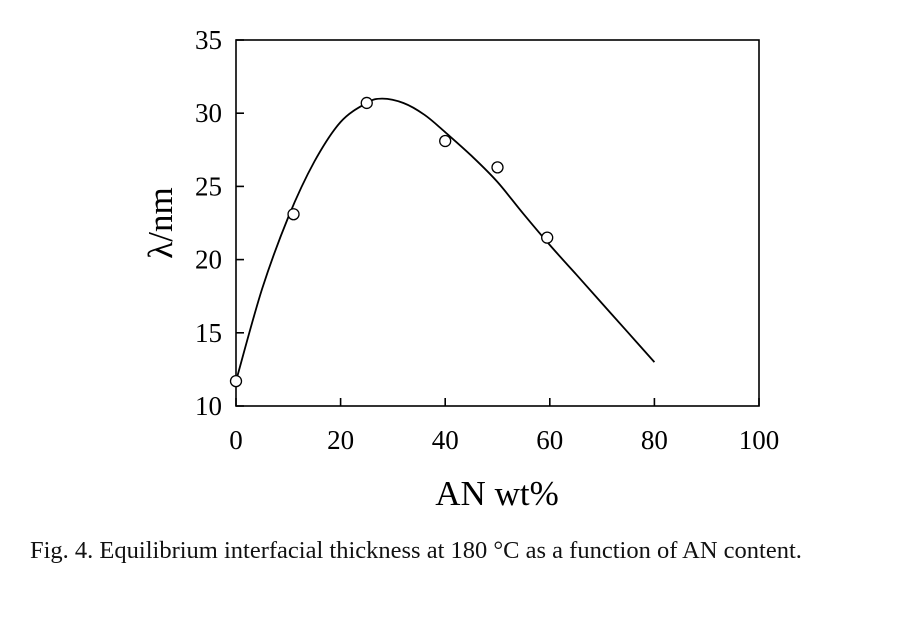  I want to click on y-axis-title: λ/nm, so click(160, 222).